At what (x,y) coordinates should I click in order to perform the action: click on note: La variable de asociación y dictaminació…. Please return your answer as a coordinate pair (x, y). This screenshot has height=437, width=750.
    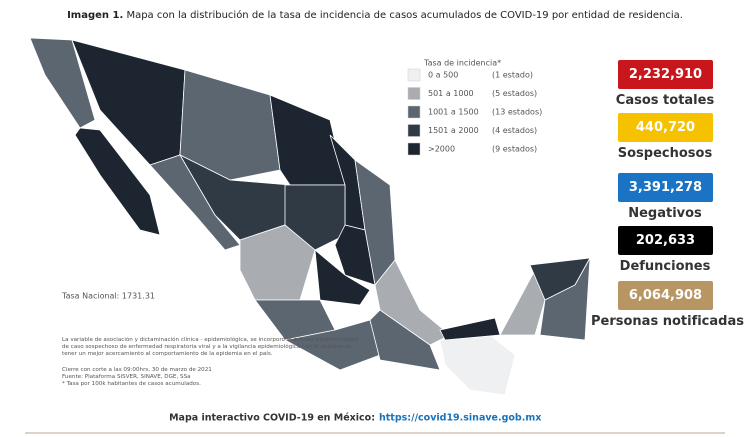
    Looking at the image, I should click on (210, 347).